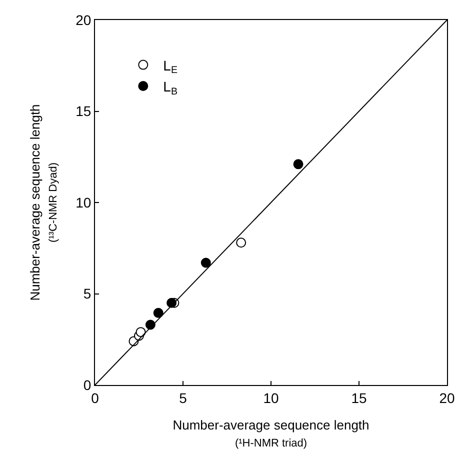  I want to click on y-tick-label: 10, so click(84, 202).